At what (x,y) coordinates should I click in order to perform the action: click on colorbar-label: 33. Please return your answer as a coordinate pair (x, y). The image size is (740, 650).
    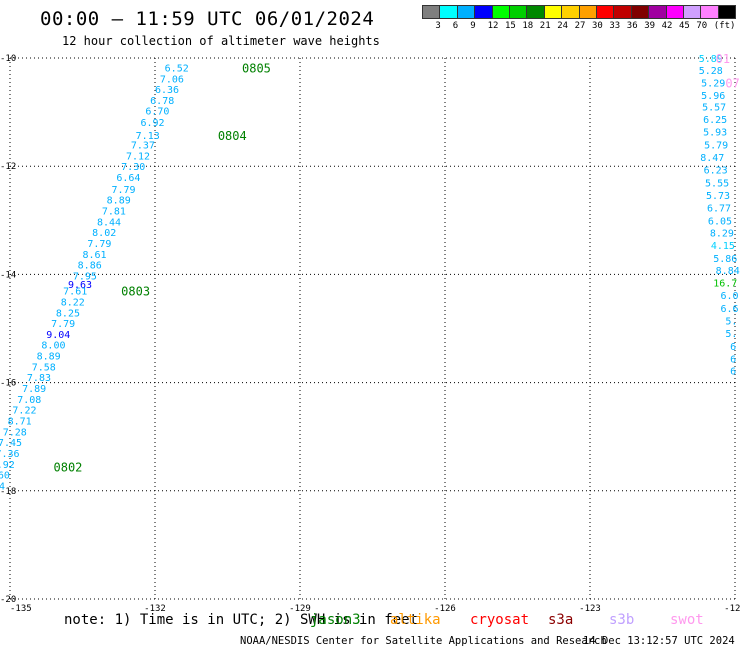
    Looking at the image, I should click on (615, 26).